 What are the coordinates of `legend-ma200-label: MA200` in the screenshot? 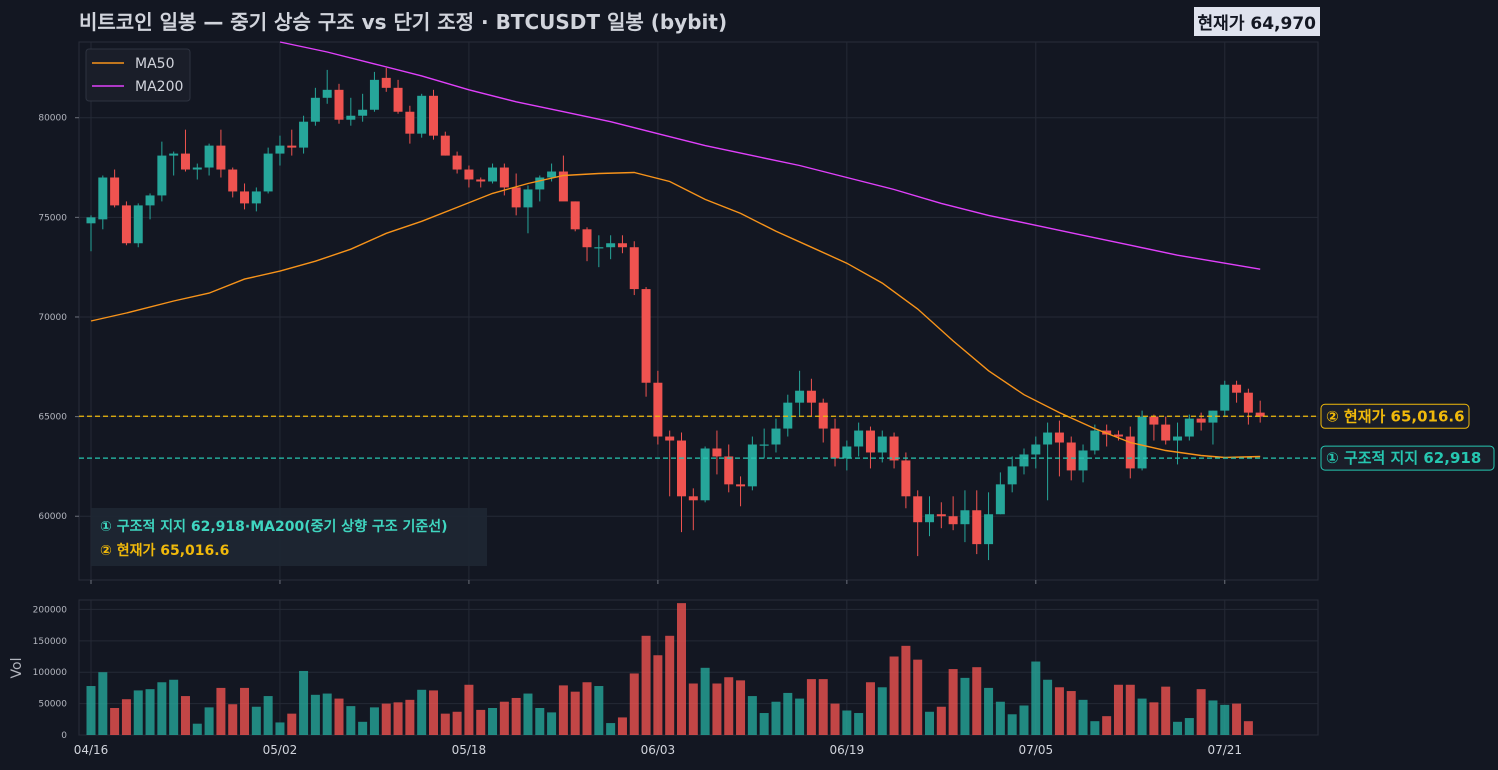 It's located at (159, 87).